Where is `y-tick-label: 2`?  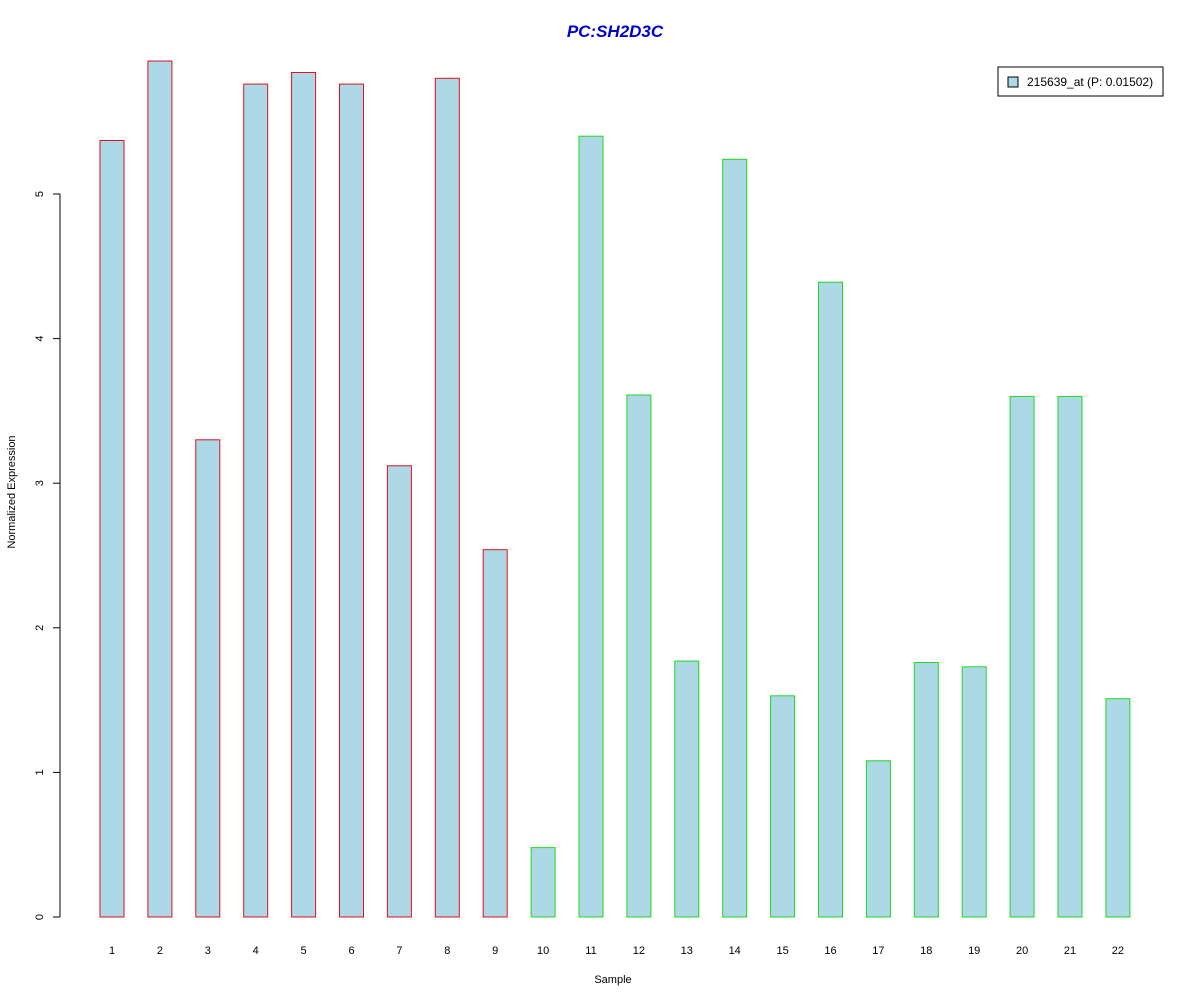 y-tick-label: 2 is located at coordinates (40, 628).